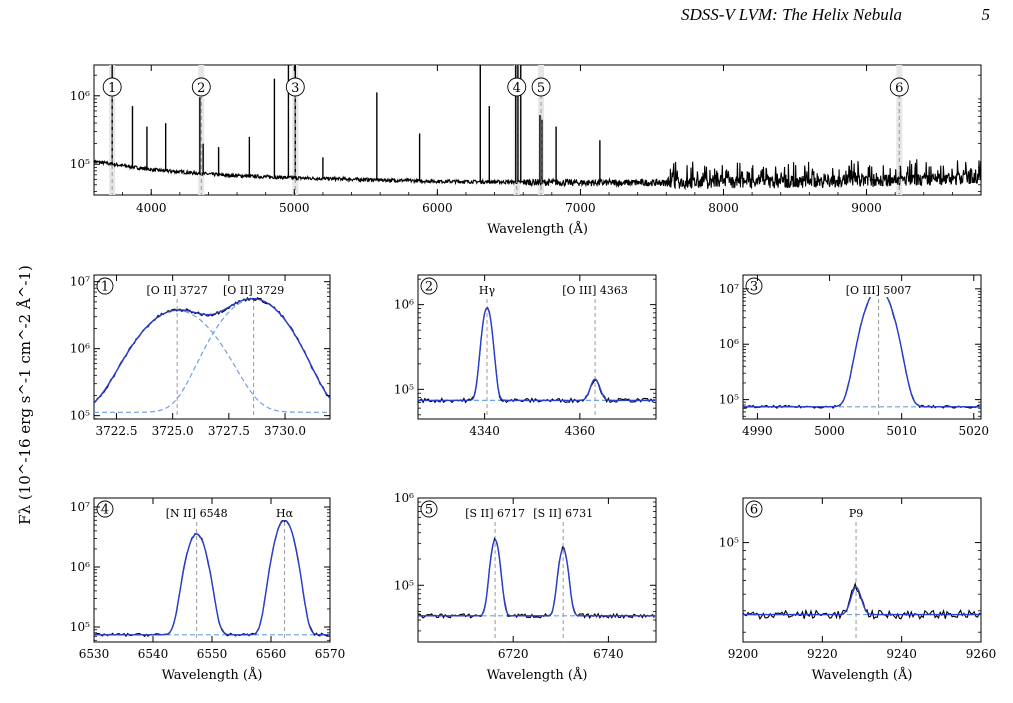  I want to click on shared-y-axis-label: Fλ (10^-16 erg s^-1 cm^-2 Å^-1), so click(25, 395).